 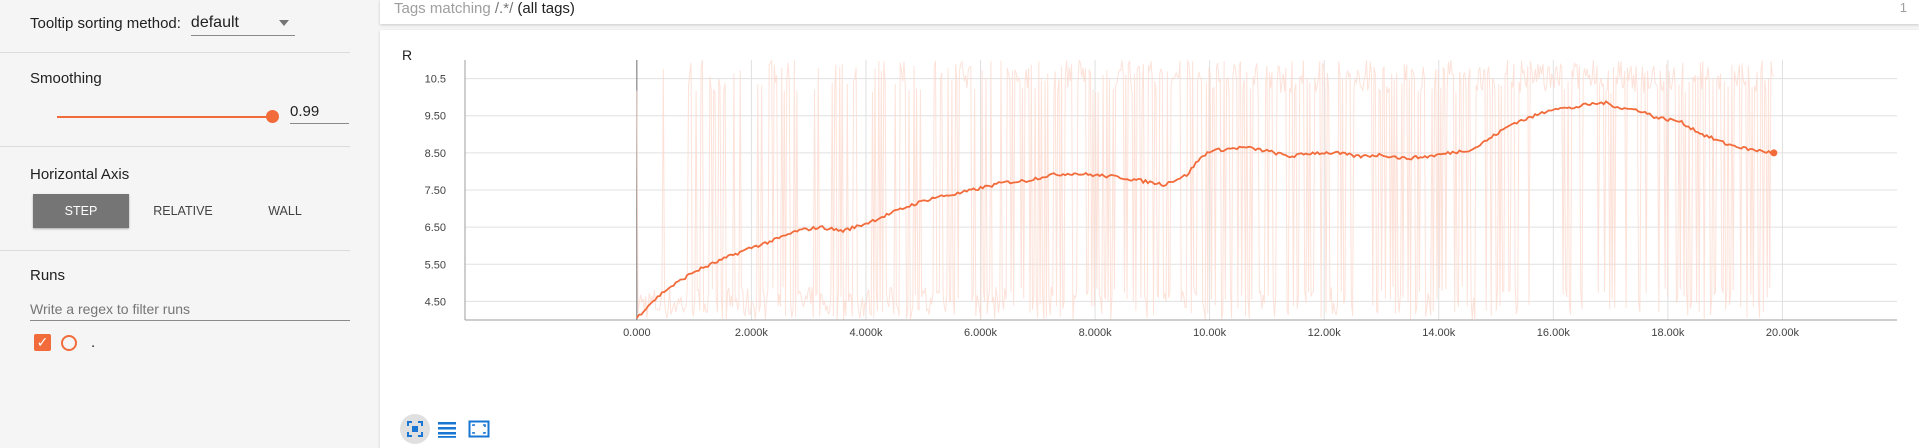 I want to click on tag-filter-prefix: Tags matching, so click(x=442, y=8).